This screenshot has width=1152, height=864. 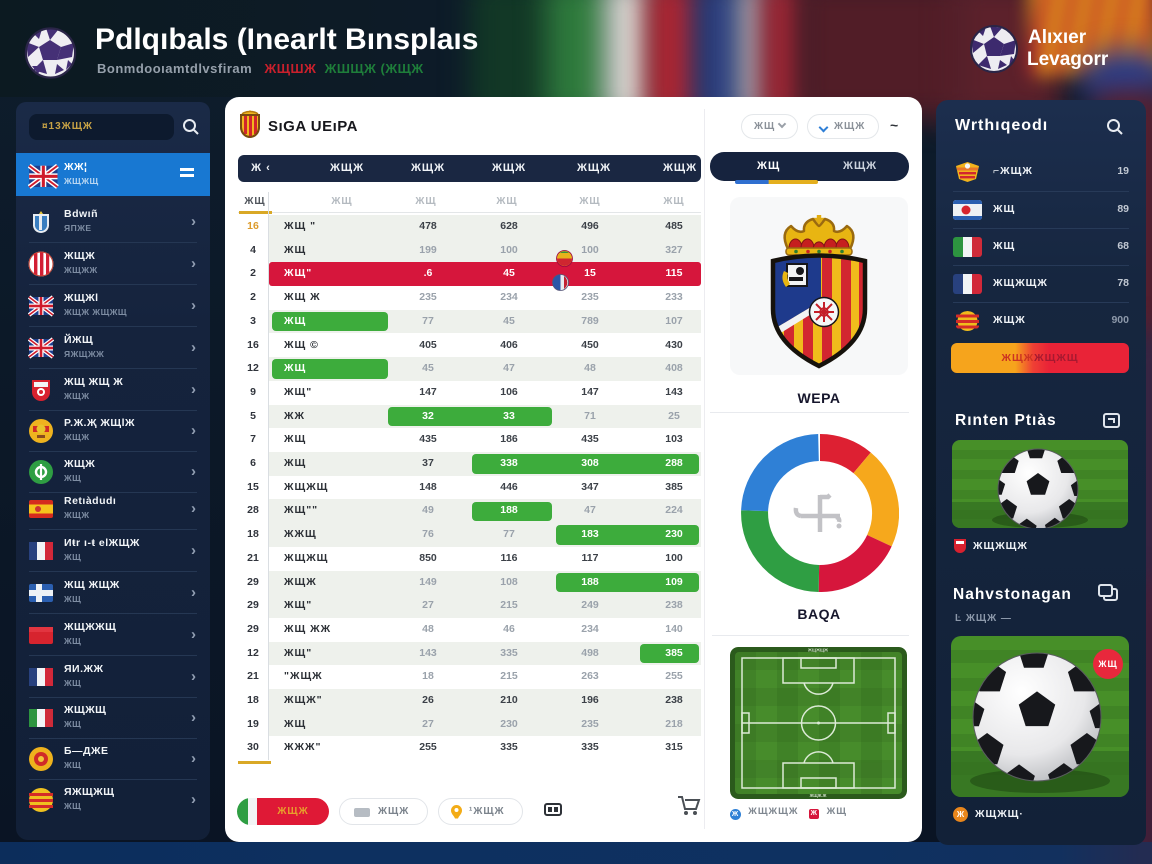 What do you see at coordinates (817, 650) in the screenshot?
I see `svg-text: ЖЩЖЩЖ` at bounding box center [817, 650].